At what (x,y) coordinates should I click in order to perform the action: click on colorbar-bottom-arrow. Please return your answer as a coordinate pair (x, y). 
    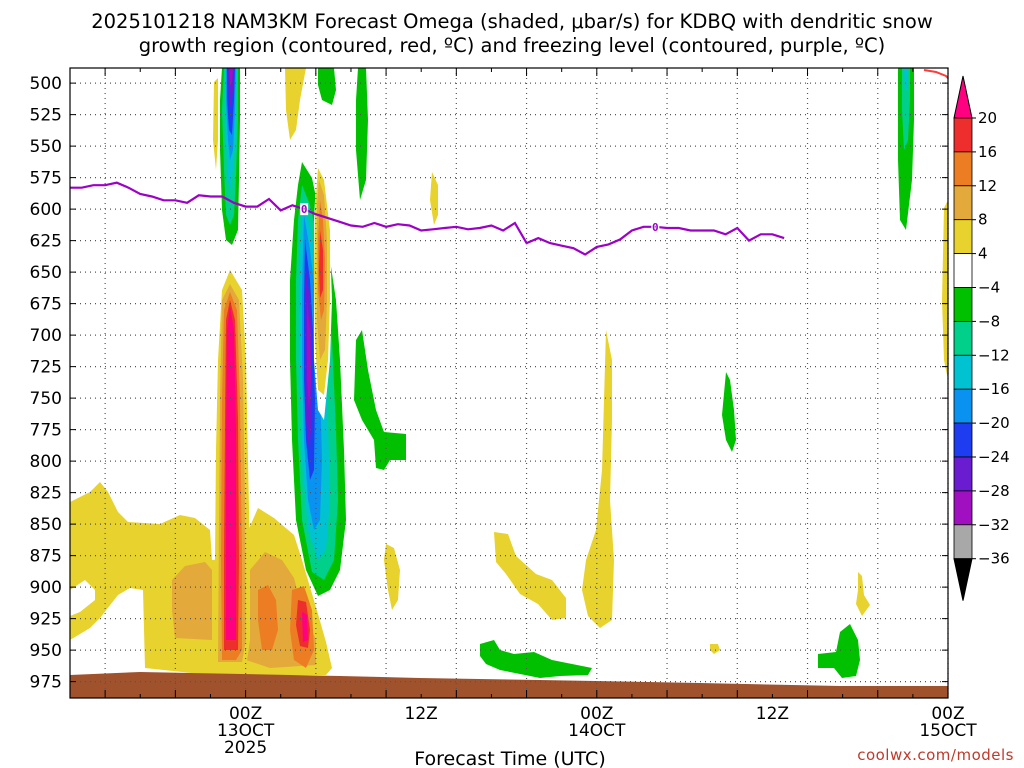
    Looking at the image, I should click on (963, 579).